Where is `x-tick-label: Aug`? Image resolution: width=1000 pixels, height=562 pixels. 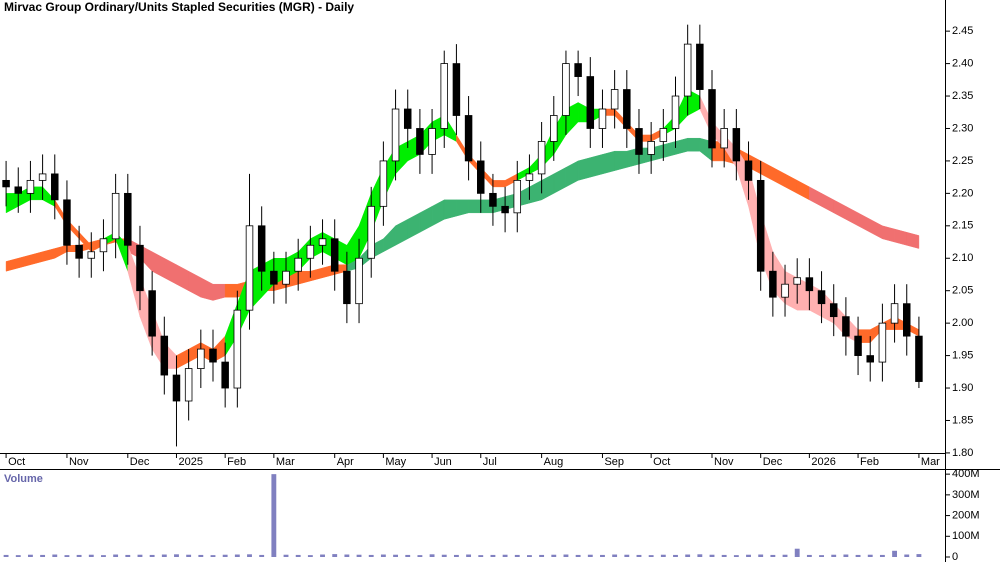 x-tick-label: Aug is located at coordinates (554, 462).